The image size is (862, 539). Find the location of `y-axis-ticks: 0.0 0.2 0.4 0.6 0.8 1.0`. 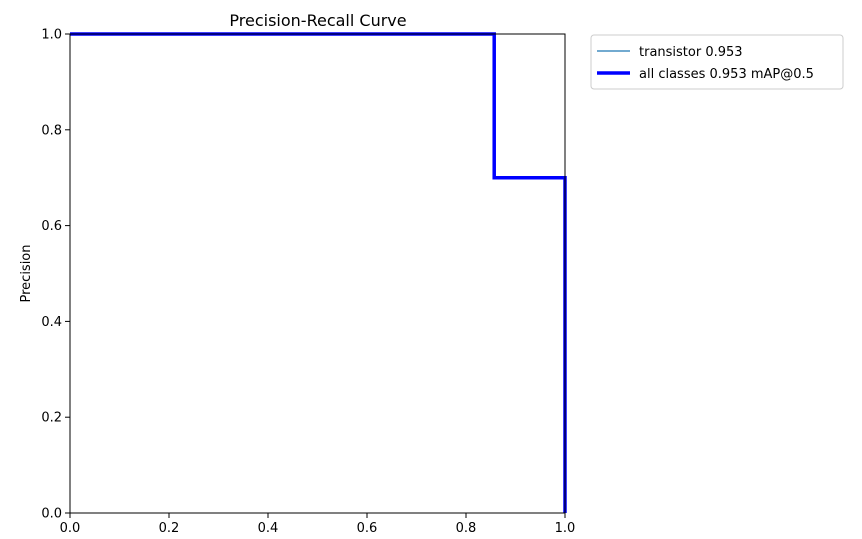

y-axis-ticks: 0.0 0.2 0.4 0.6 0.8 1.0 is located at coordinates (55, 275).